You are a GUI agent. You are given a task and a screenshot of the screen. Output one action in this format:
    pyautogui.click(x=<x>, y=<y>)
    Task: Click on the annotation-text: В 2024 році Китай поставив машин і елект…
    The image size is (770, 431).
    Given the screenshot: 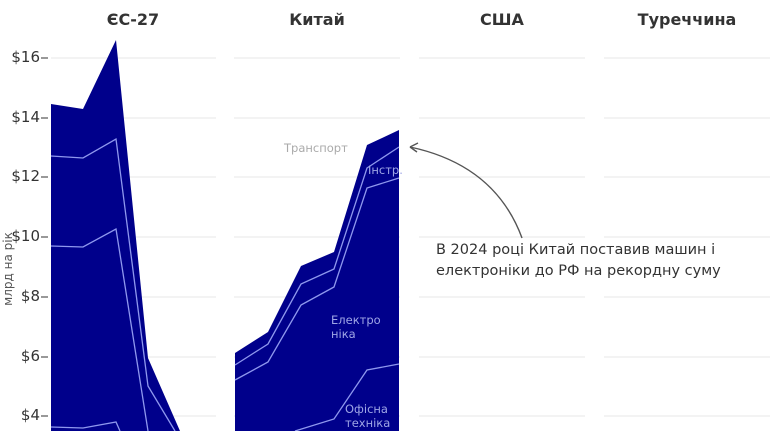 What is the action you would take?
    pyautogui.click(x=603, y=261)
    